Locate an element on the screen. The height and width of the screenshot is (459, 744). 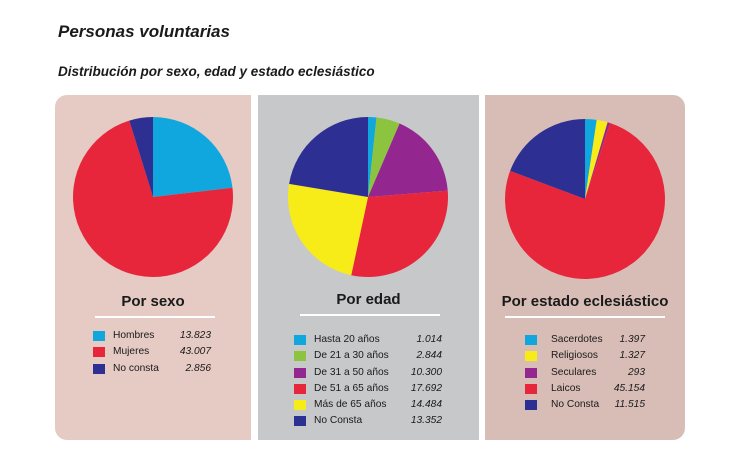
legend-label: Laicos is located at coordinates (566, 388).